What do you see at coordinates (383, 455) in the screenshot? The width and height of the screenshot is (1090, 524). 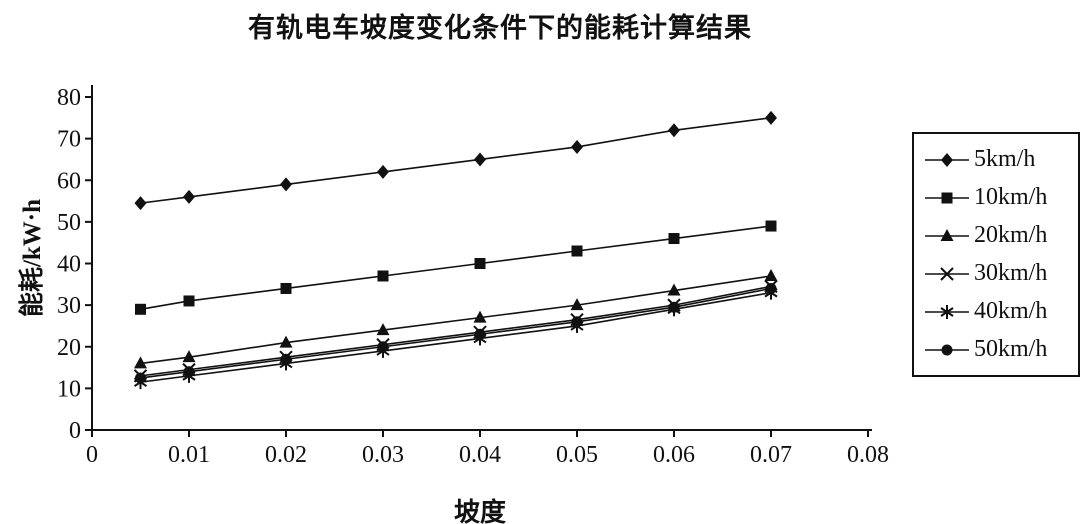 I see `svg-text: 0.03` at bounding box center [383, 455].